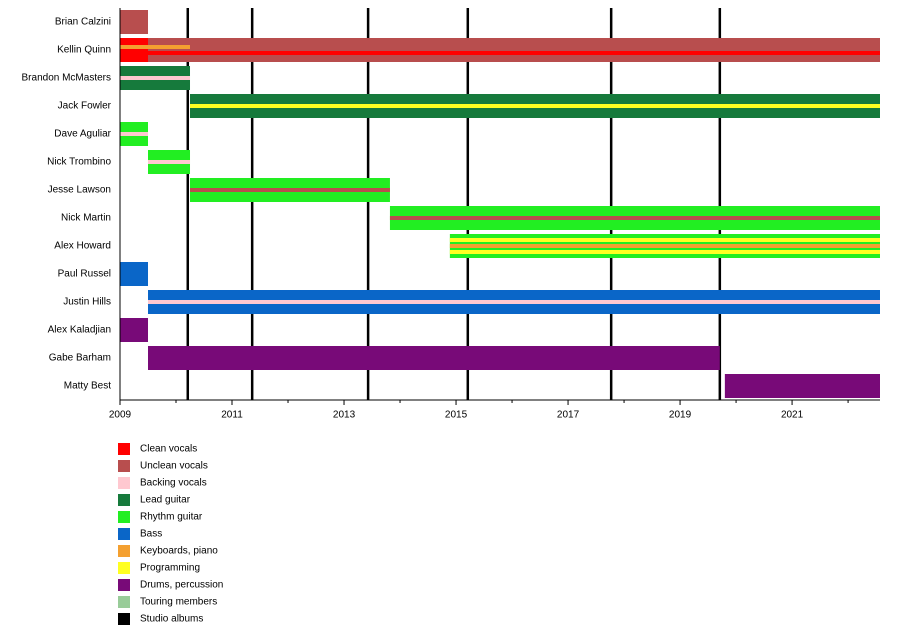  Describe the element at coordinates (168, 449) in the screenshot. I see `legend-label: Clean vocals` at that location.